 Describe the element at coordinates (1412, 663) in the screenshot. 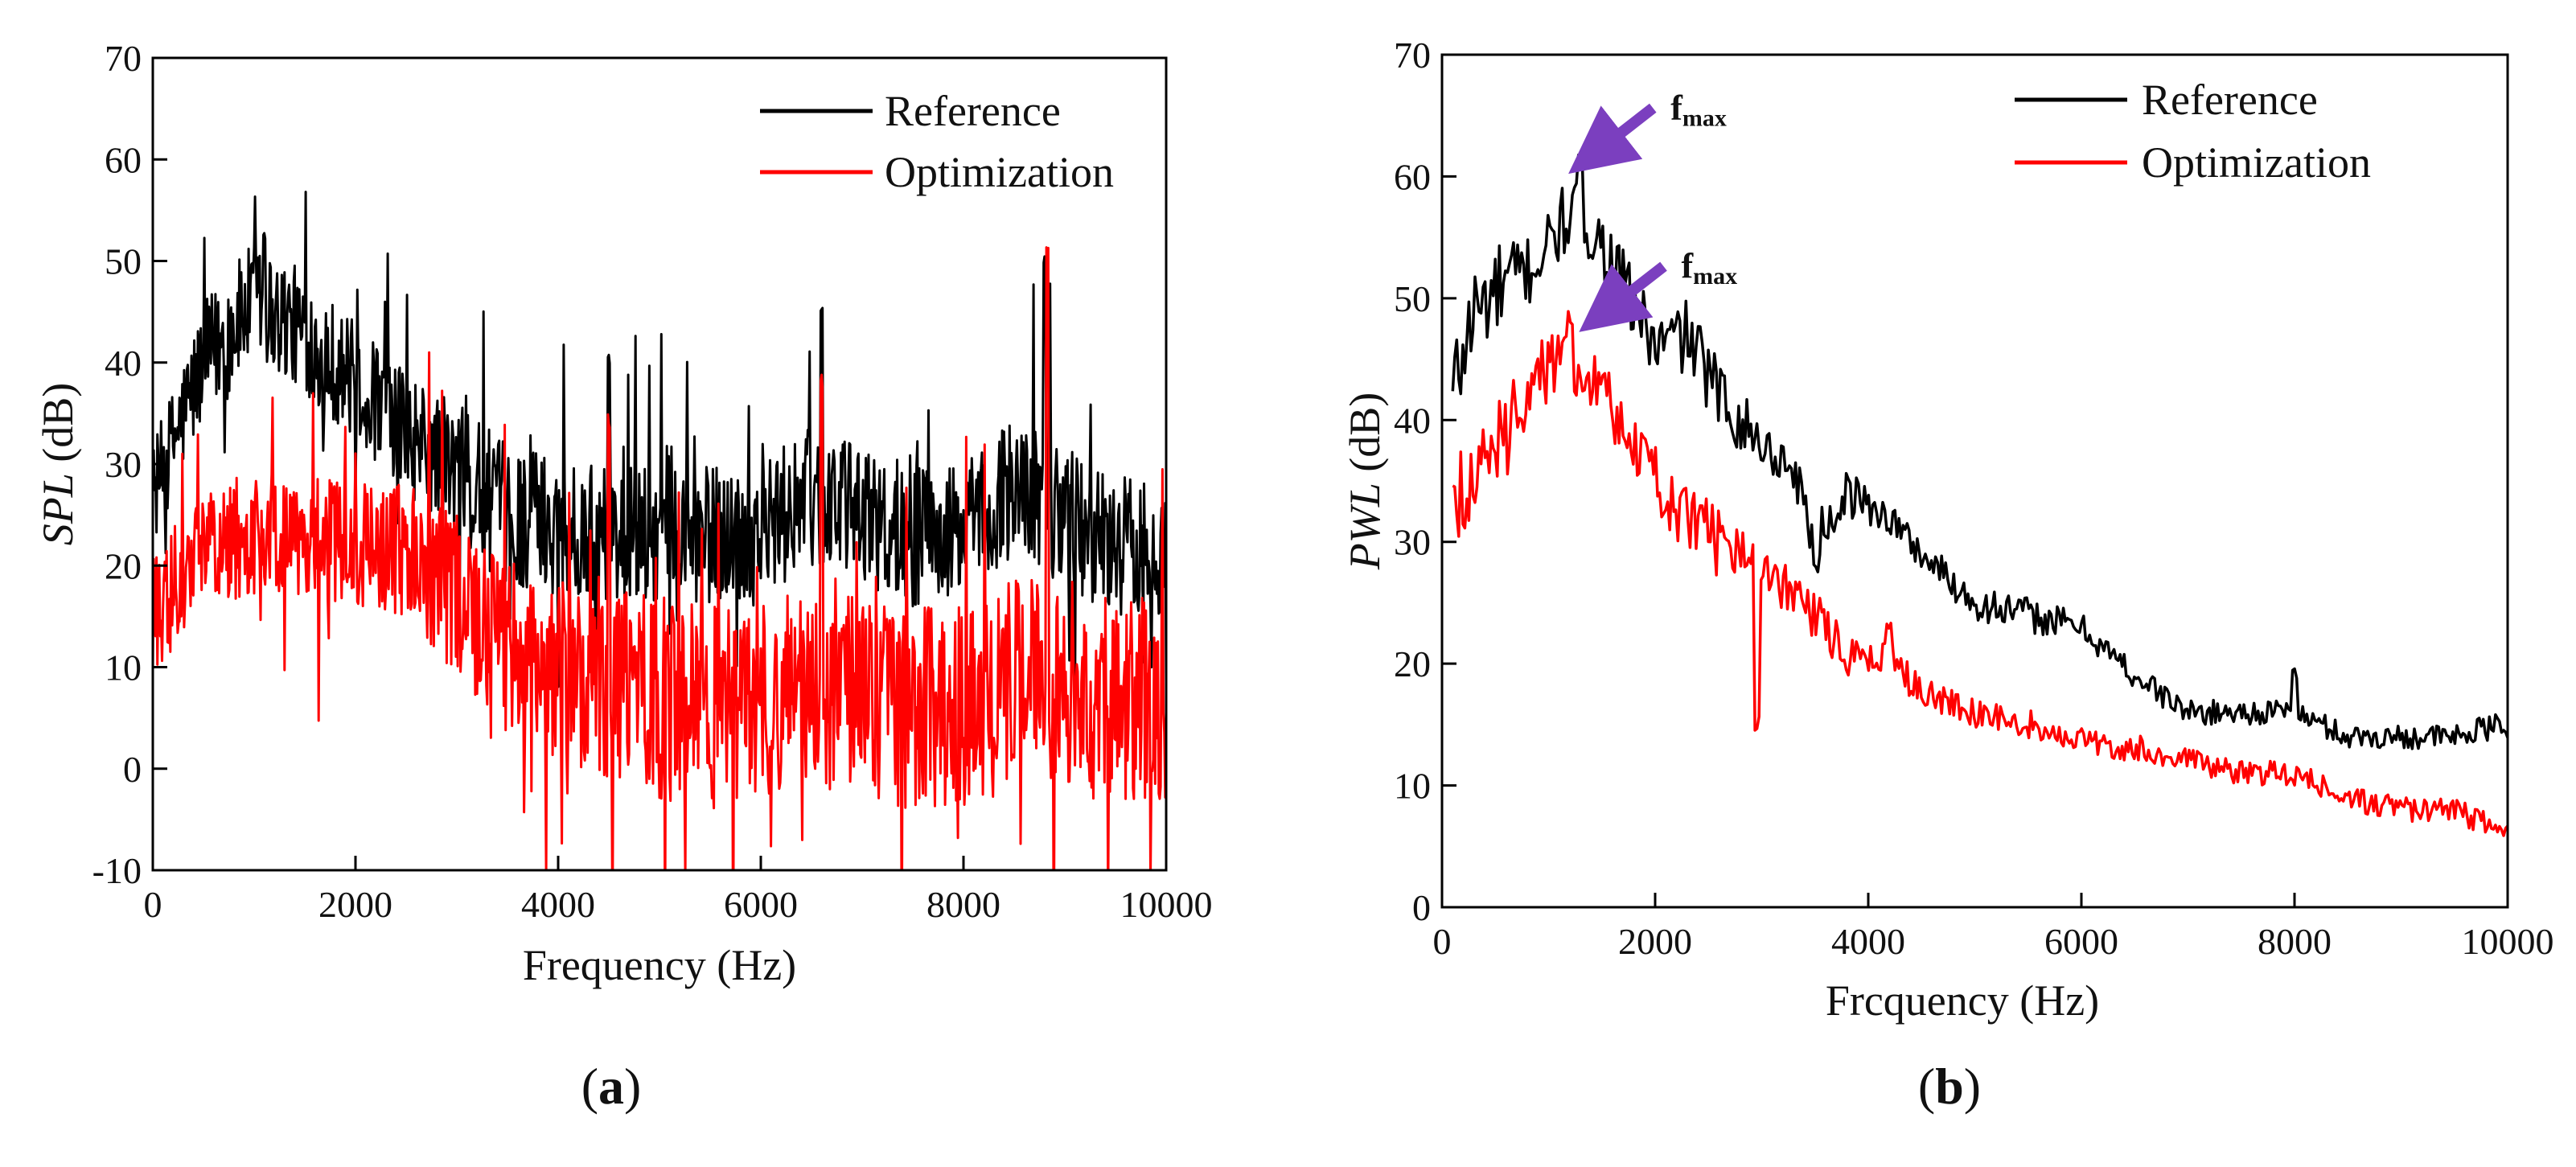

I see `chart-b-ytick-label: 20` at that location.